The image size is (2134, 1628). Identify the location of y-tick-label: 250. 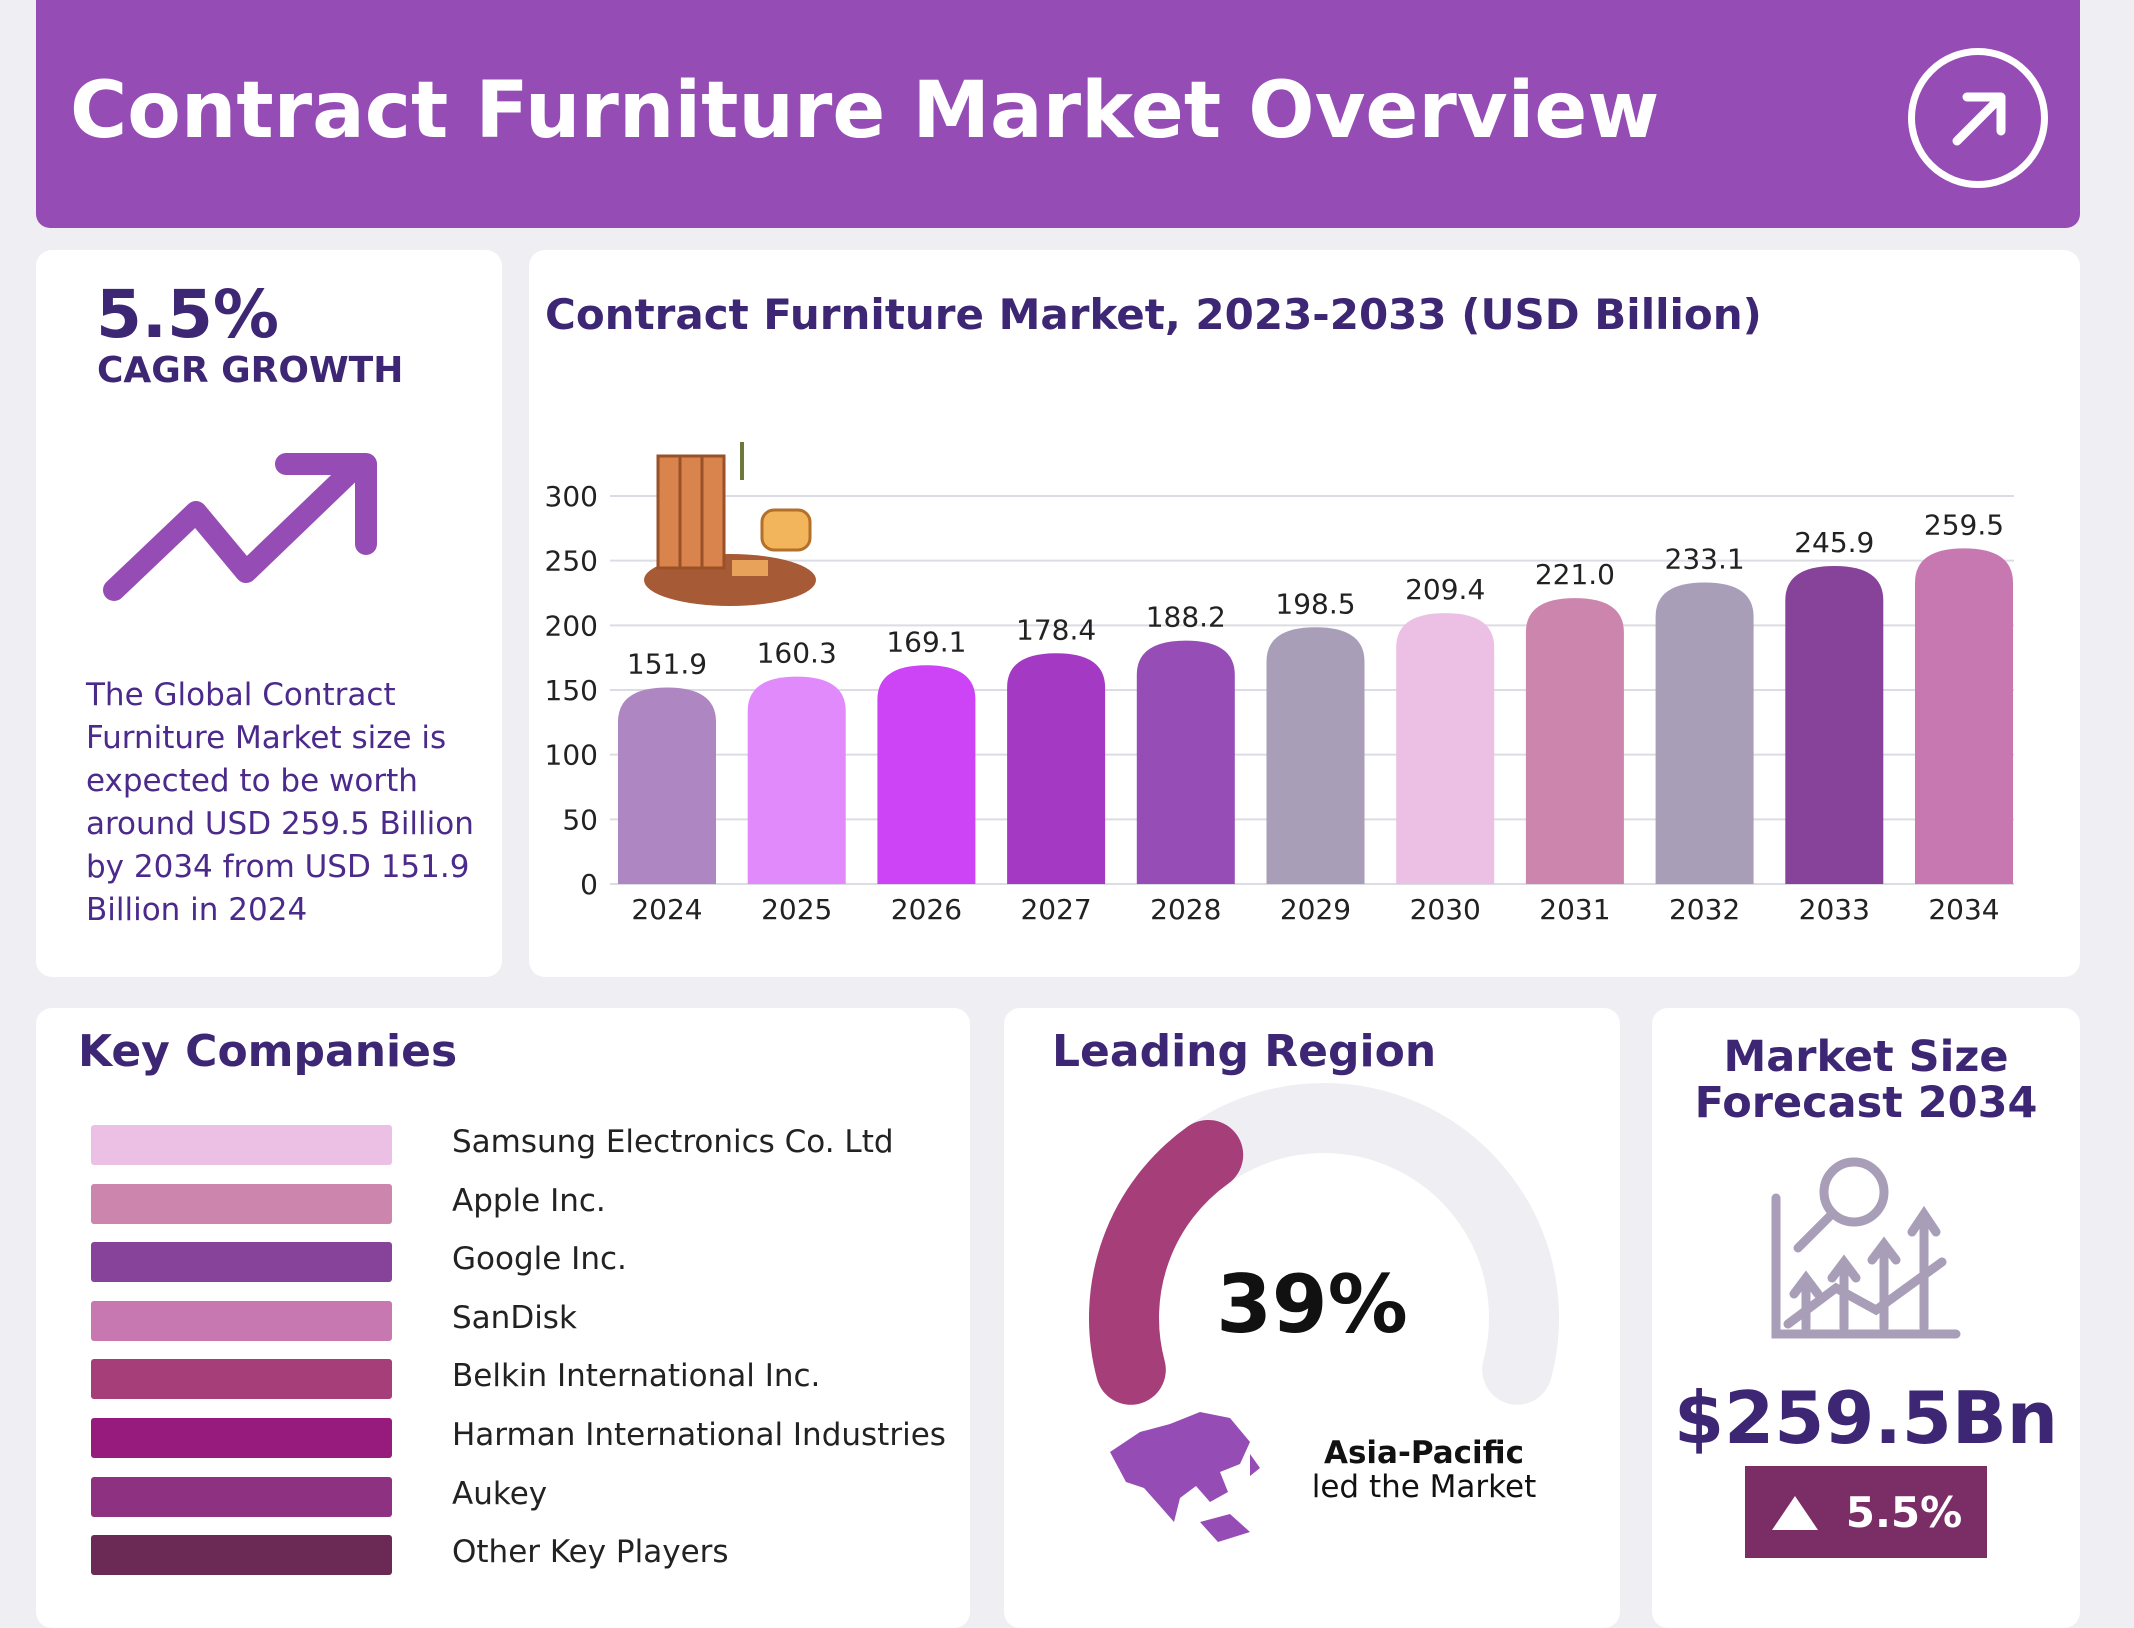
(571, 561).